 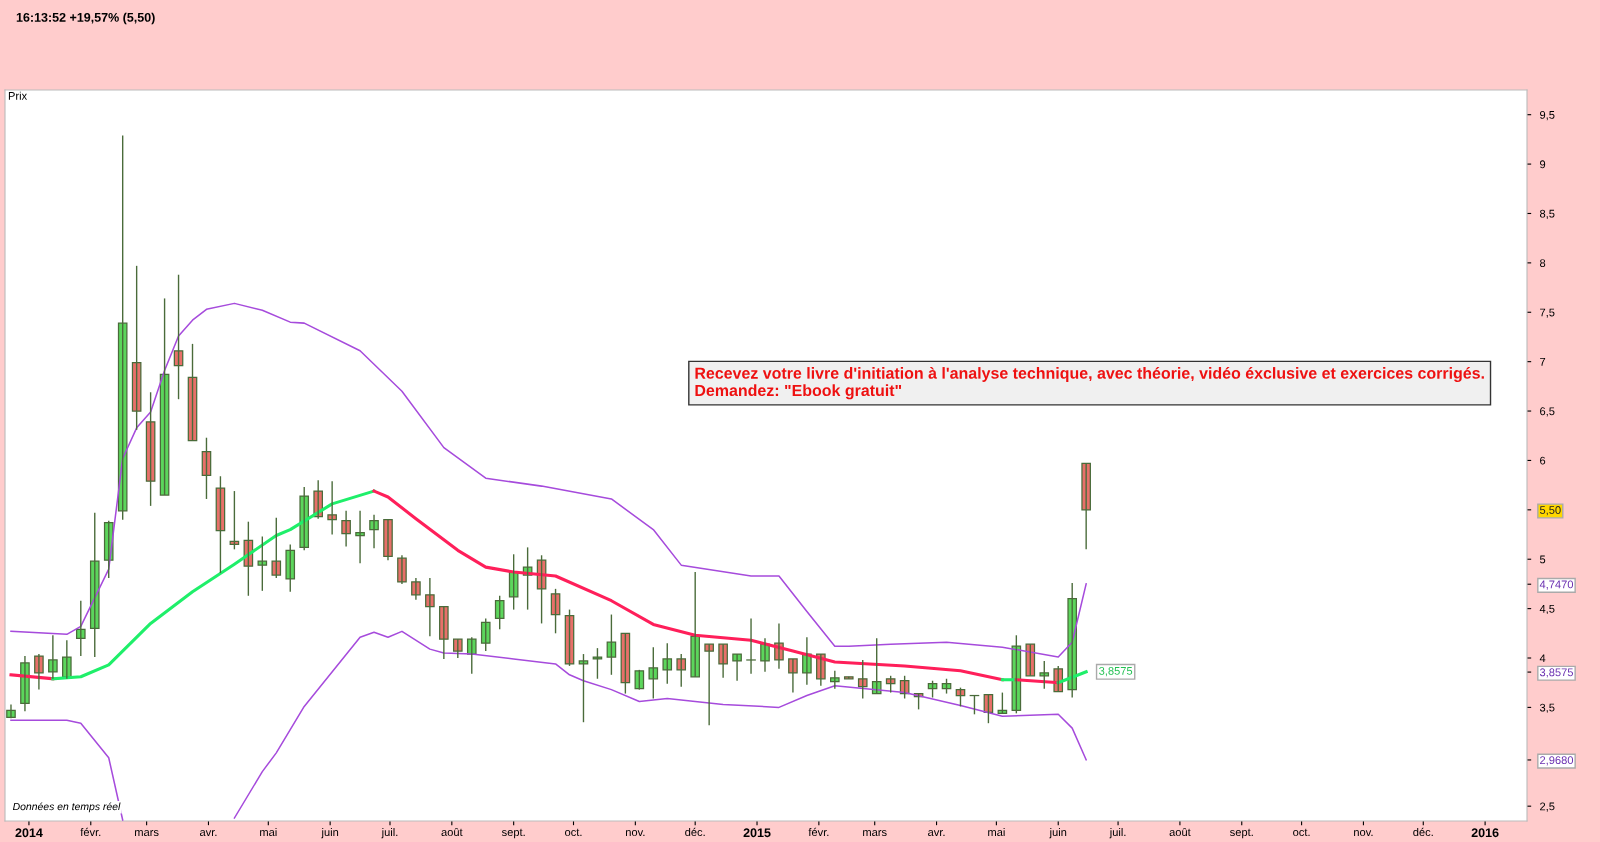 What do you see at coordinates (798, 392) in the screenshot?
I see `annotation: Demandez: "Ebook gratuit"` at bounding box center [798, 392].